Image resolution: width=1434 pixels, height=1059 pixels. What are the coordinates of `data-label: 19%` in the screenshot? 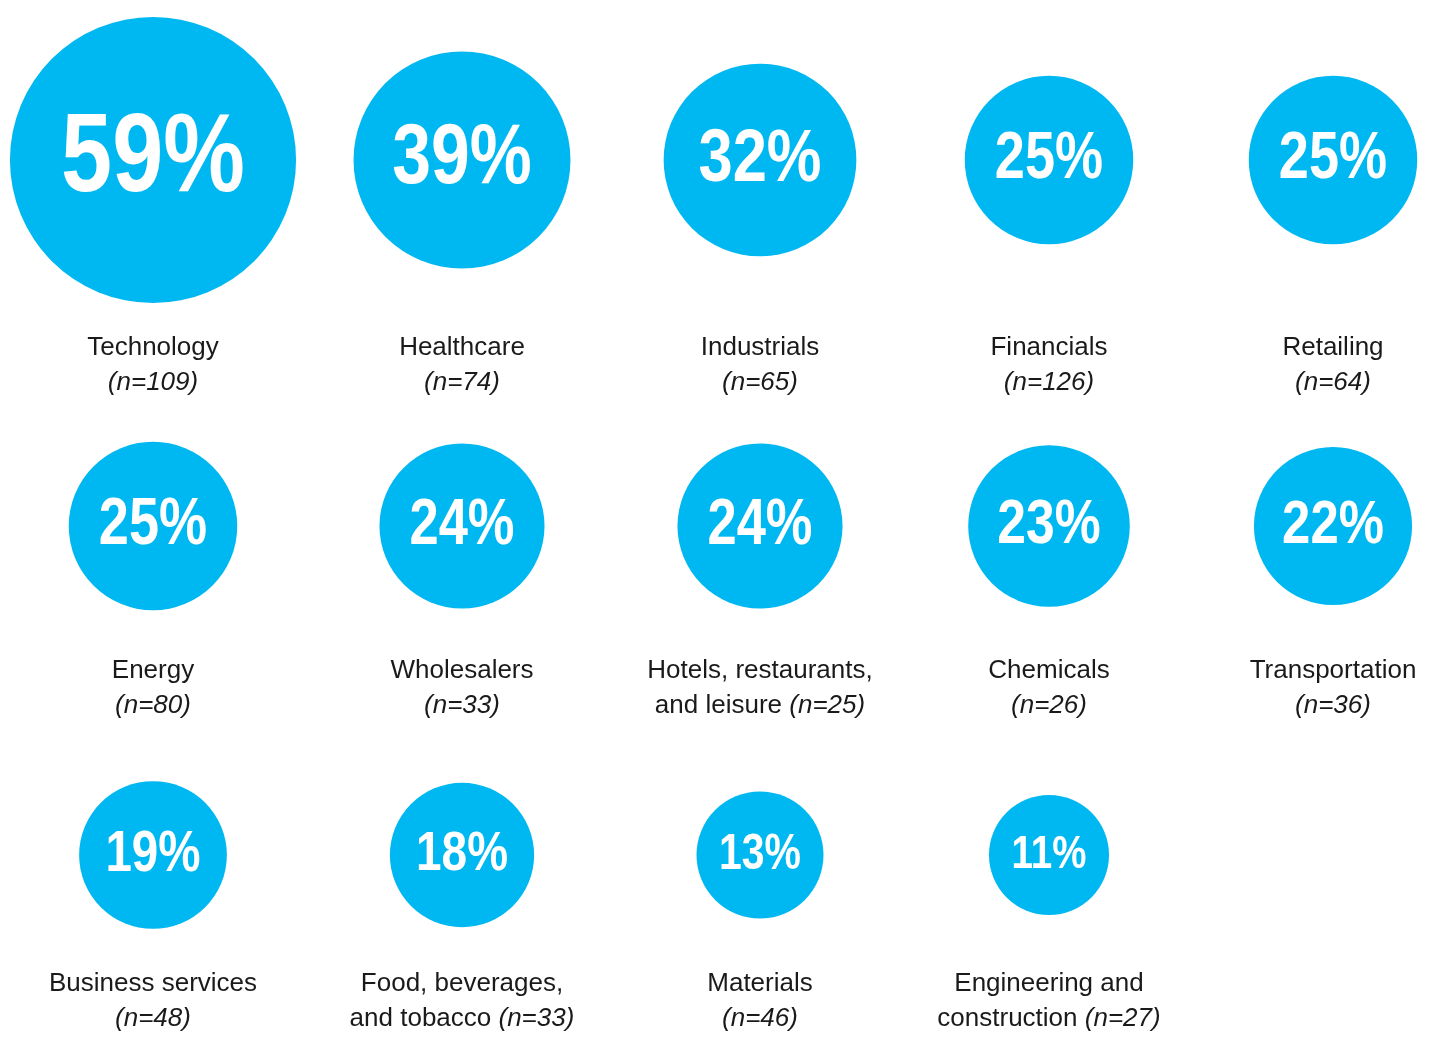 It's located at (153, 851).